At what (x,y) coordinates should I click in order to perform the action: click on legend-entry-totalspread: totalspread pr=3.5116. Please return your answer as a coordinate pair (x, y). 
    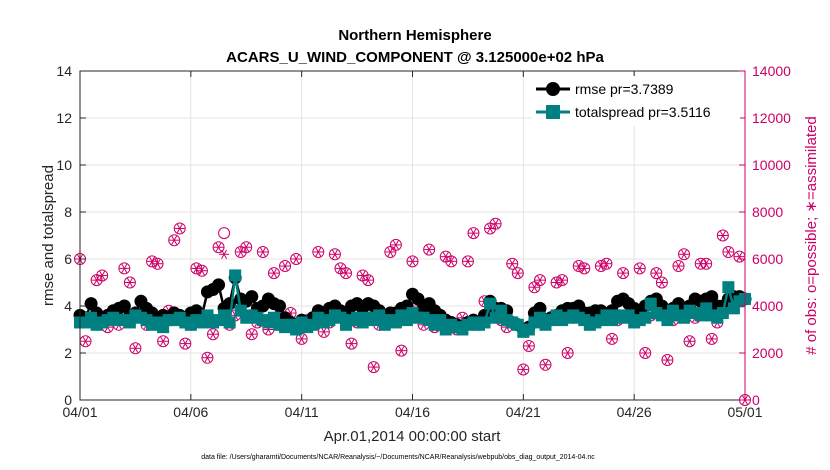
    Looking at the image, I should click on (623, 112).